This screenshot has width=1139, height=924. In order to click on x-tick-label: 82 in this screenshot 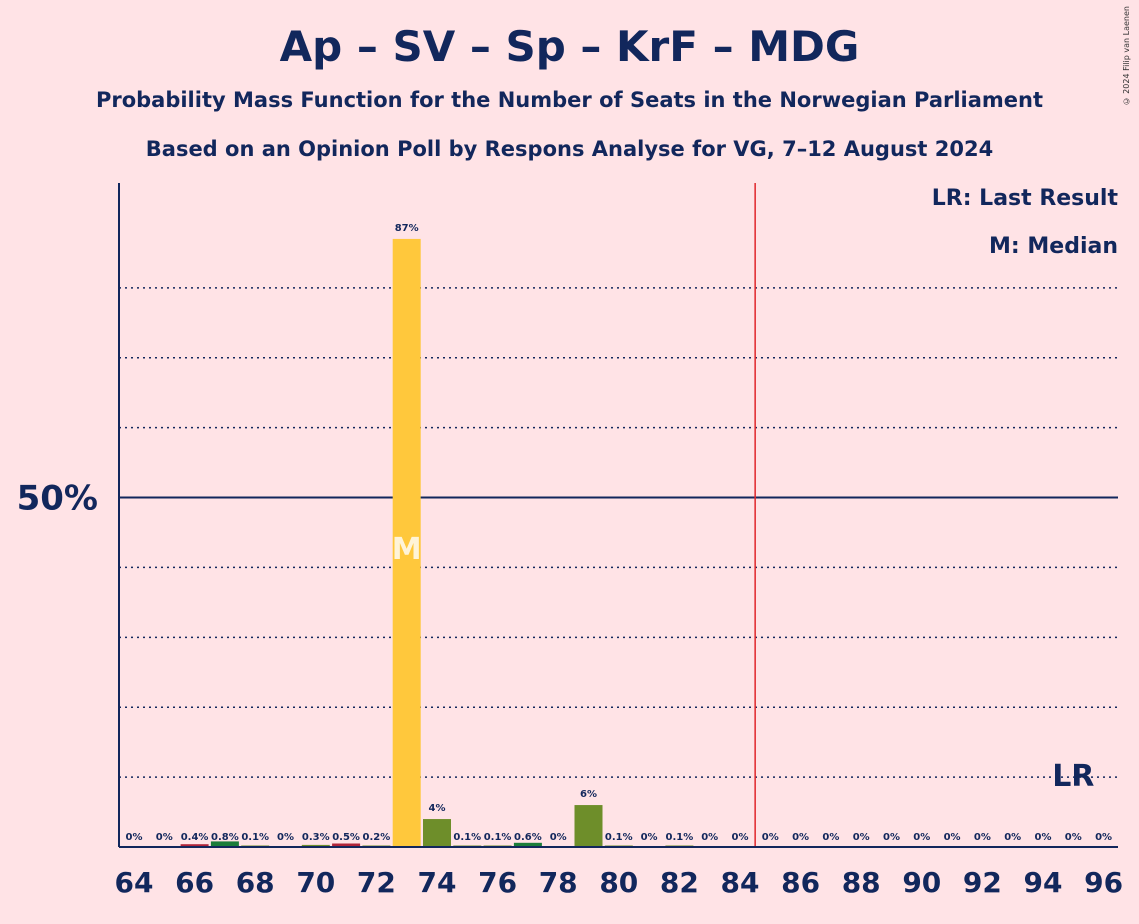, I will do `click(679, 882)`.